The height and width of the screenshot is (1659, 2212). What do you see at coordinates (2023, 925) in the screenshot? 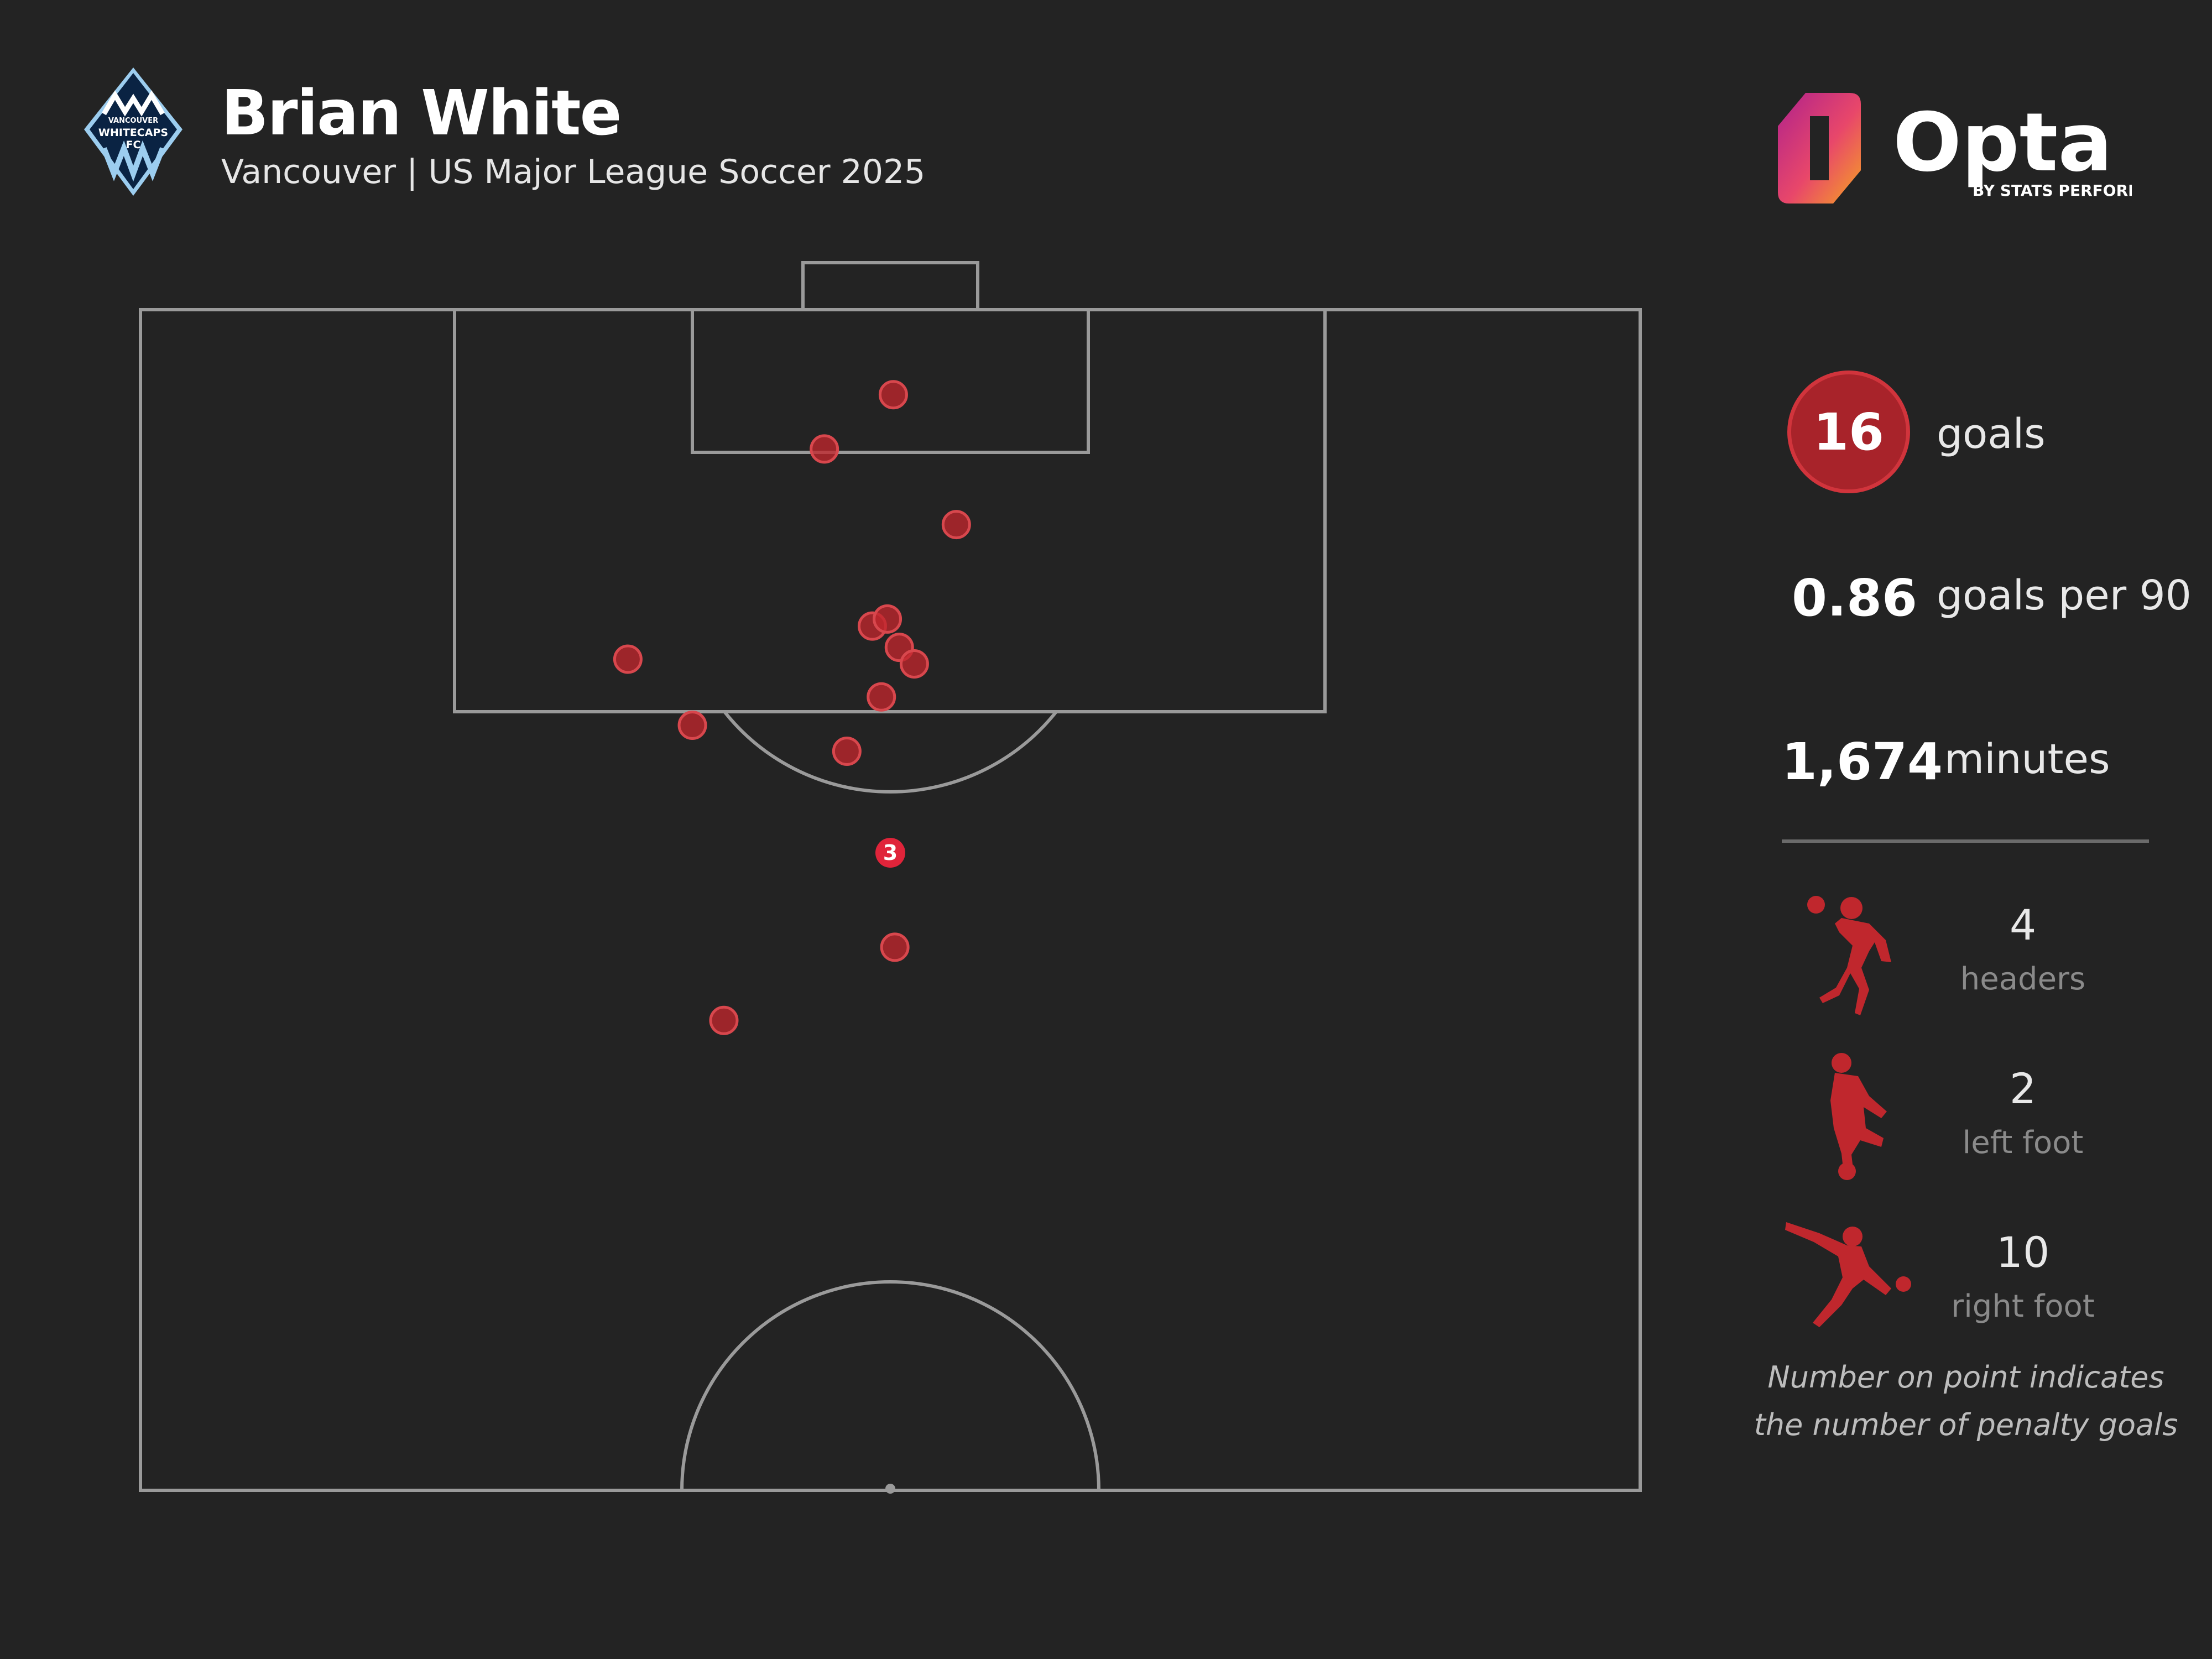
I see `headers-value: 4` at bounding box center [2023, 925].